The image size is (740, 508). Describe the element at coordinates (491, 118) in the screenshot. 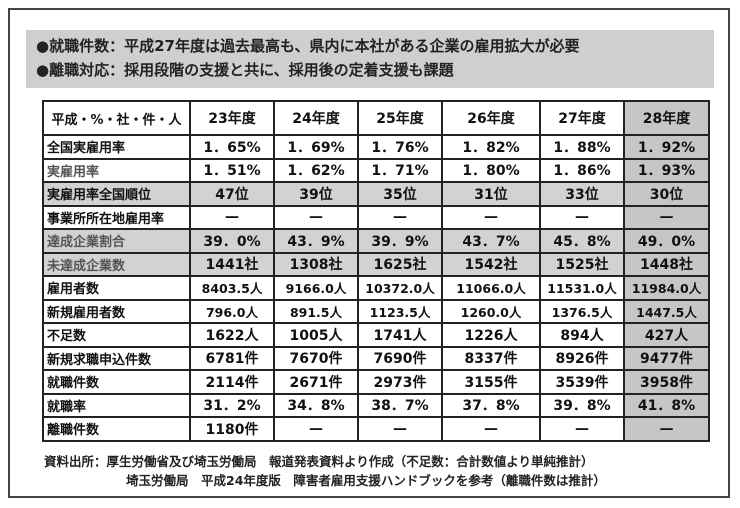

I see `year-header: 26年度` at that location.